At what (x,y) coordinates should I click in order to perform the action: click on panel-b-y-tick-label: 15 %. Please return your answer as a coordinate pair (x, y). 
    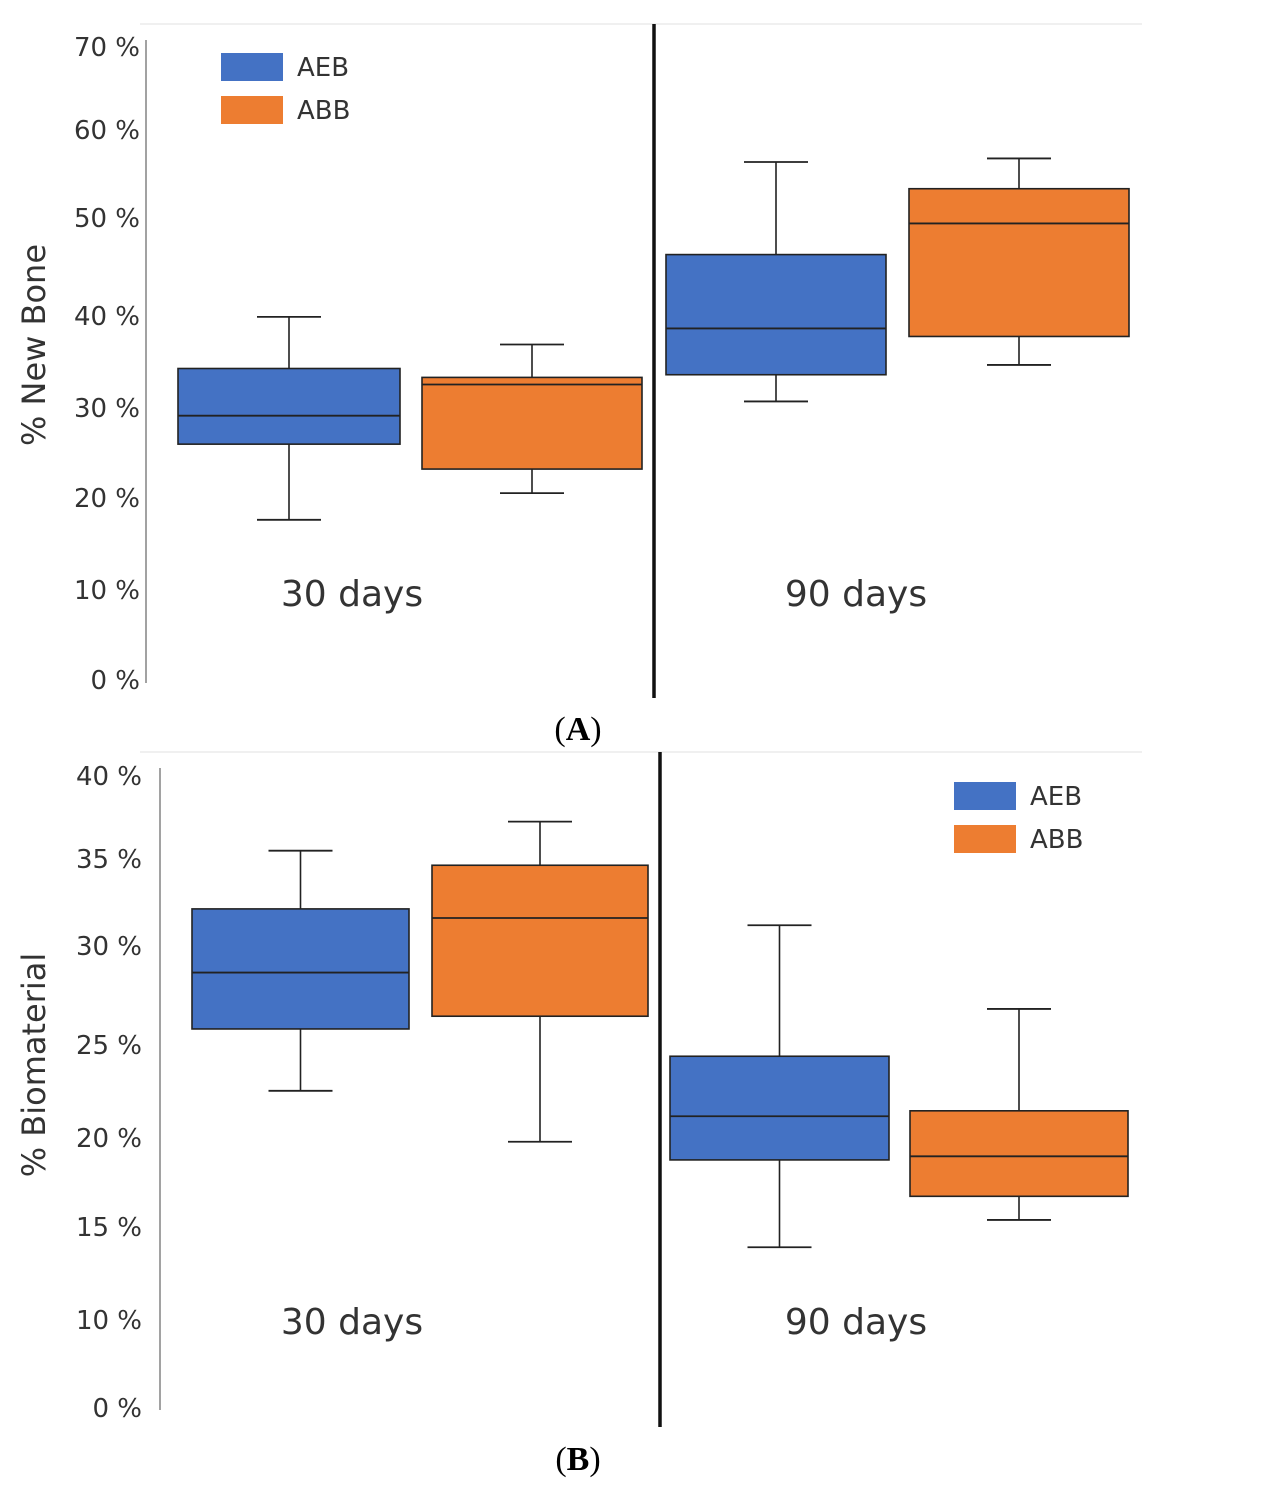
    Looking at the image, I should click on (109, 1228).